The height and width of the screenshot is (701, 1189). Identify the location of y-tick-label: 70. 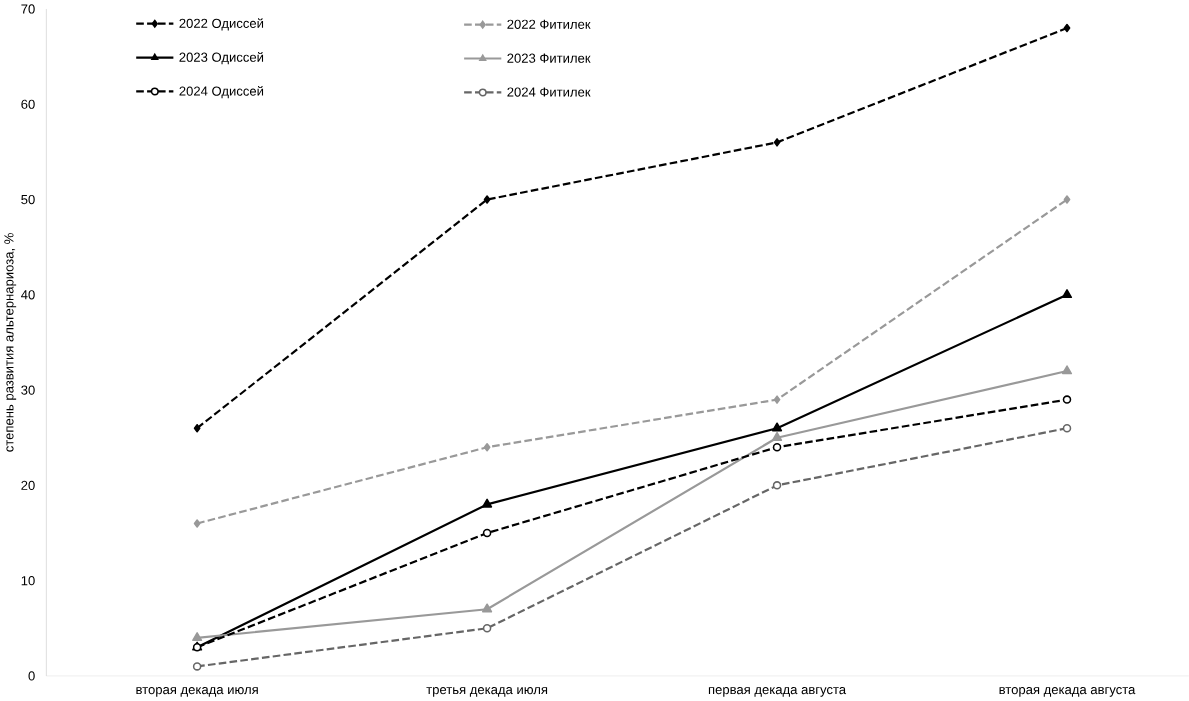
(28, 9).